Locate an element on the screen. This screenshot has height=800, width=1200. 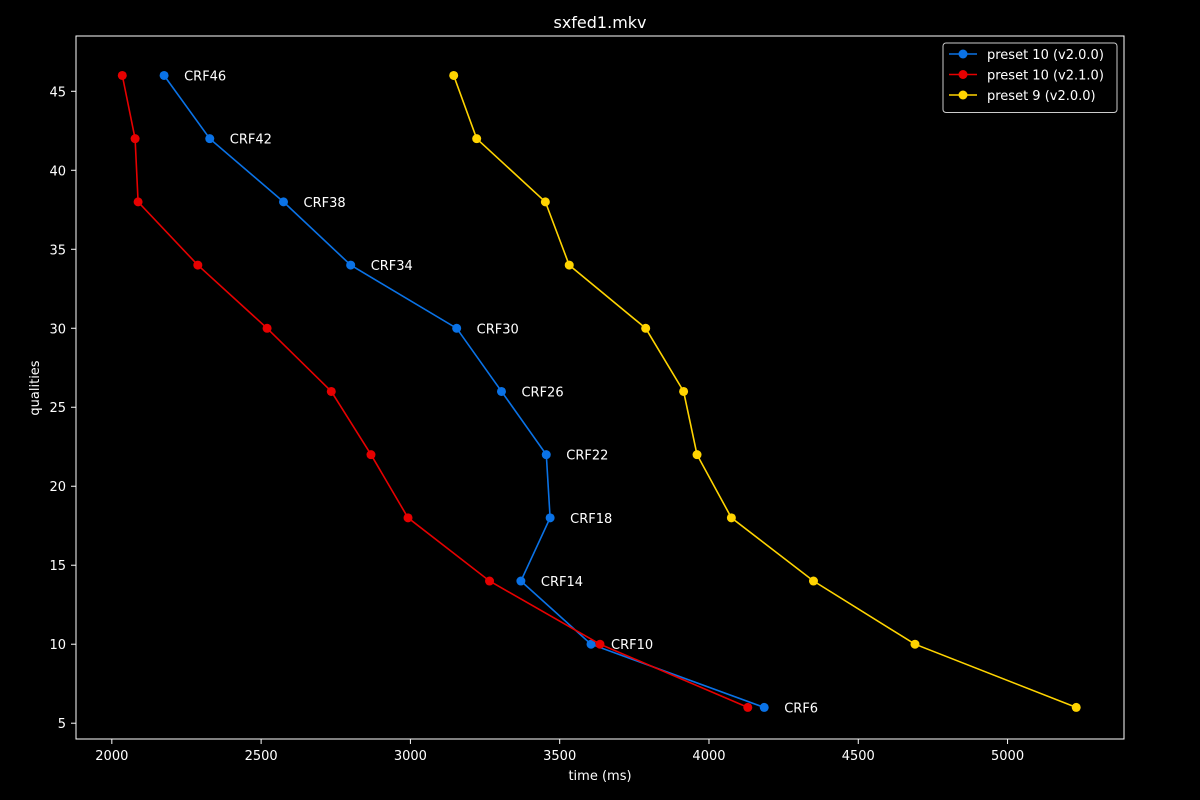
data-point-label: CRF26 is located at coordinates (542, 392).